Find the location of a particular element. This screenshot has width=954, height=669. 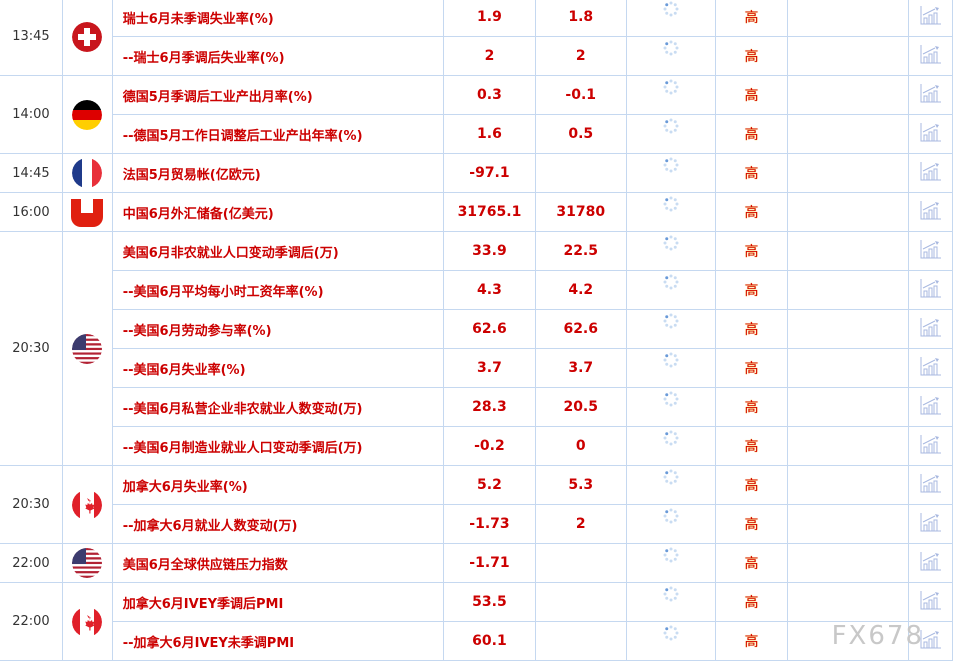

previous-value: 53.5 is located at coordinates (489, 602).